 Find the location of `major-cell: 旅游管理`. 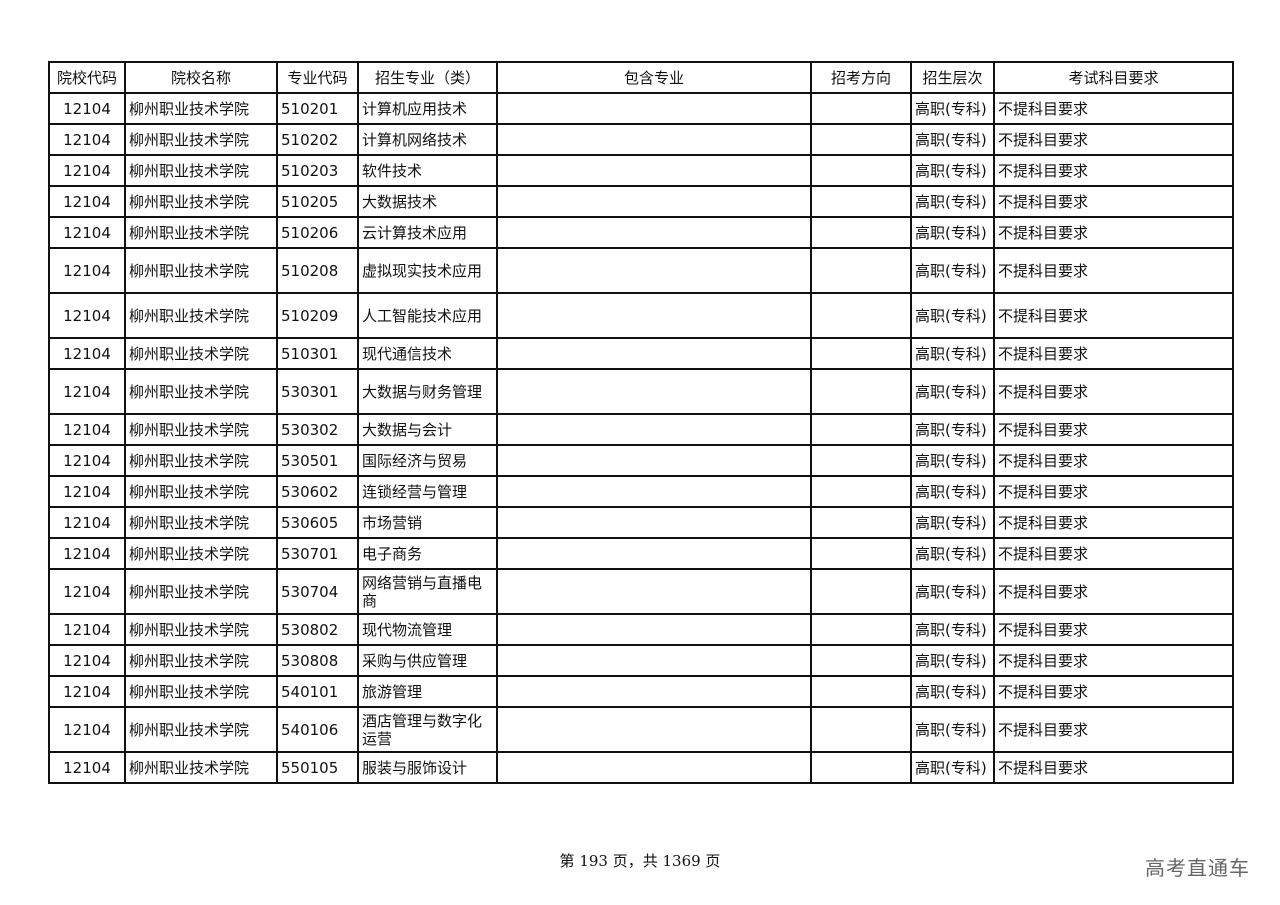

major-cell: 旅游管理 is located at coordinates (427, 691).